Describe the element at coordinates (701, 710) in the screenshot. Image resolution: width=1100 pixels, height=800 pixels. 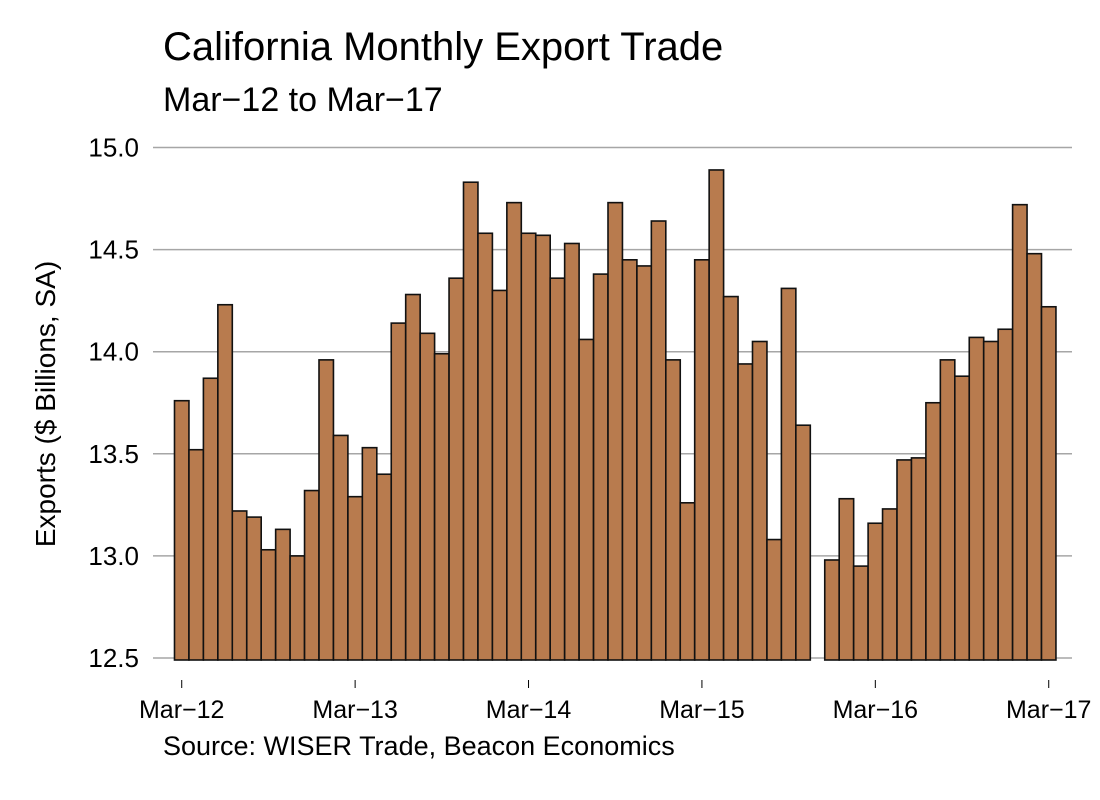
I see `x-tick-label: Mar−15` at that location.